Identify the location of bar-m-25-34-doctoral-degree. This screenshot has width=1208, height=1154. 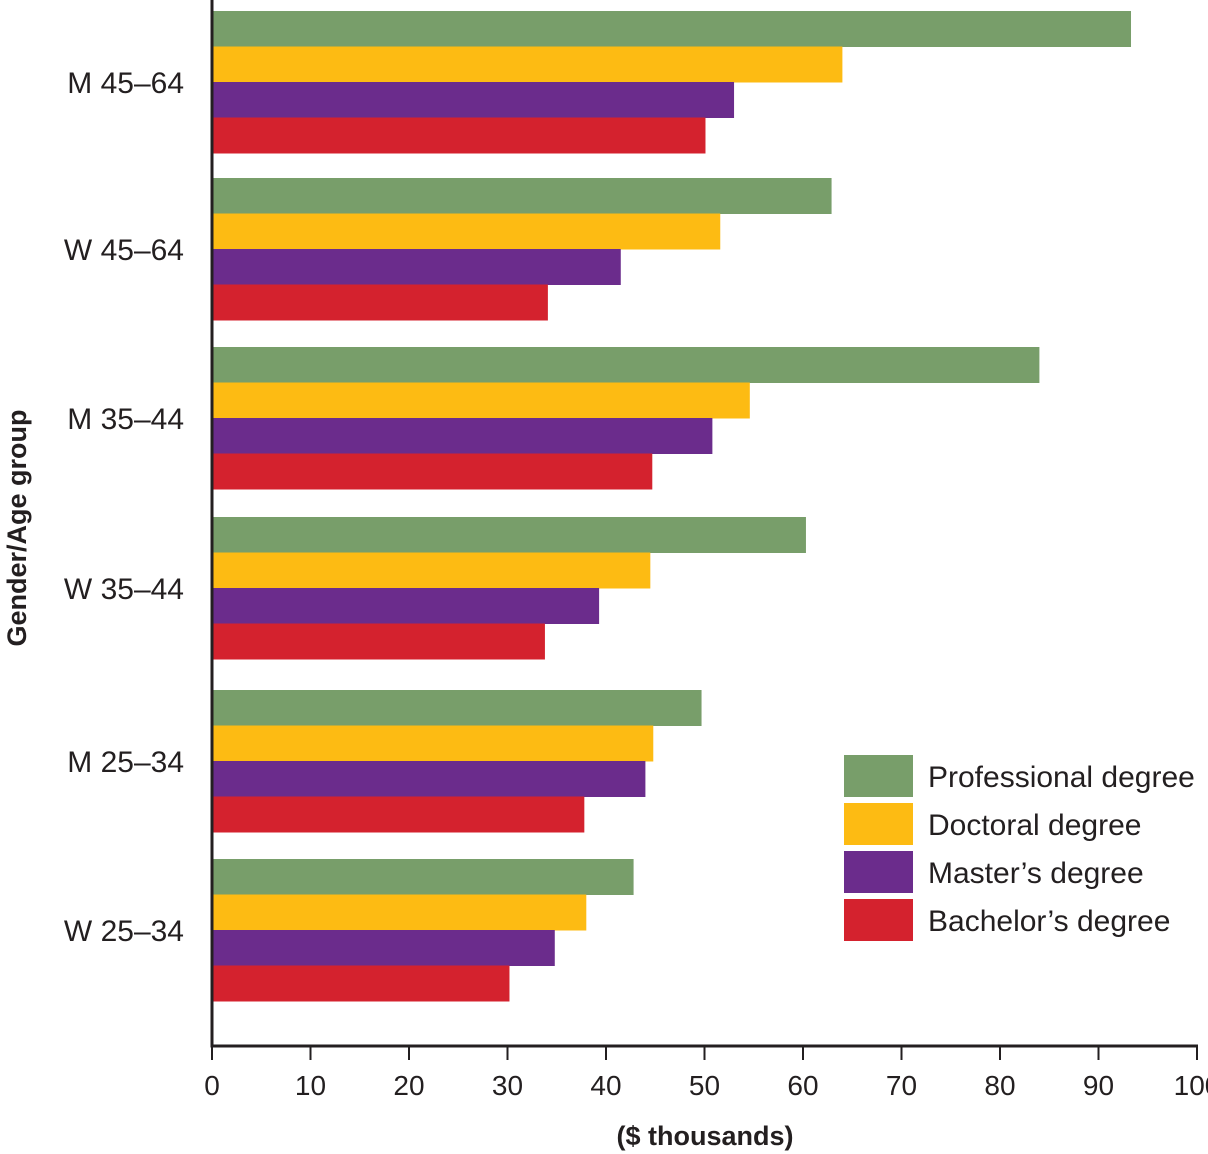
(433, 743).